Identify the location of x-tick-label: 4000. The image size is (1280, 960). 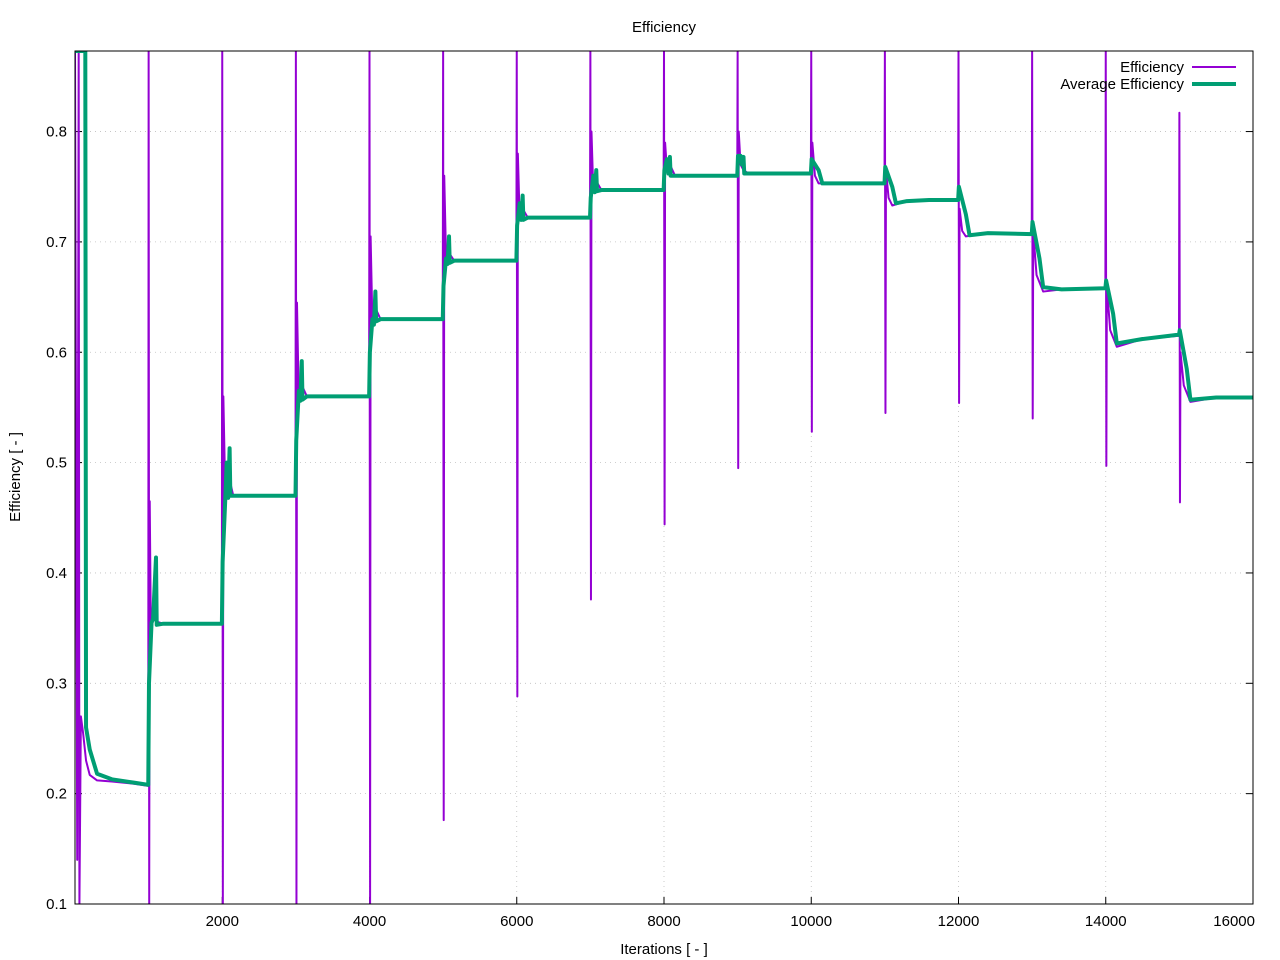
(369, 921).